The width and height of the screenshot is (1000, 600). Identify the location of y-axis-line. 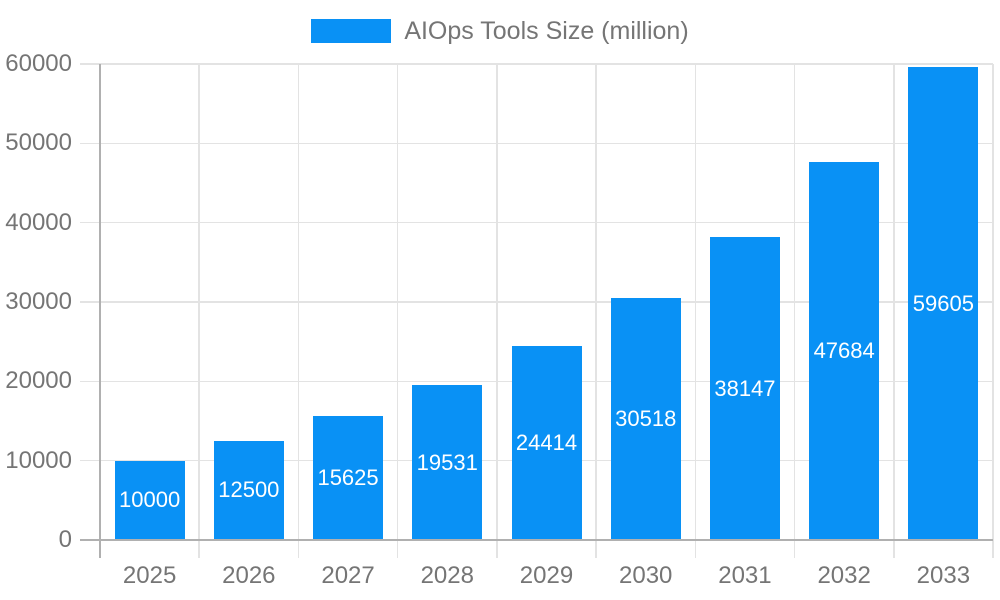
(100, 311).